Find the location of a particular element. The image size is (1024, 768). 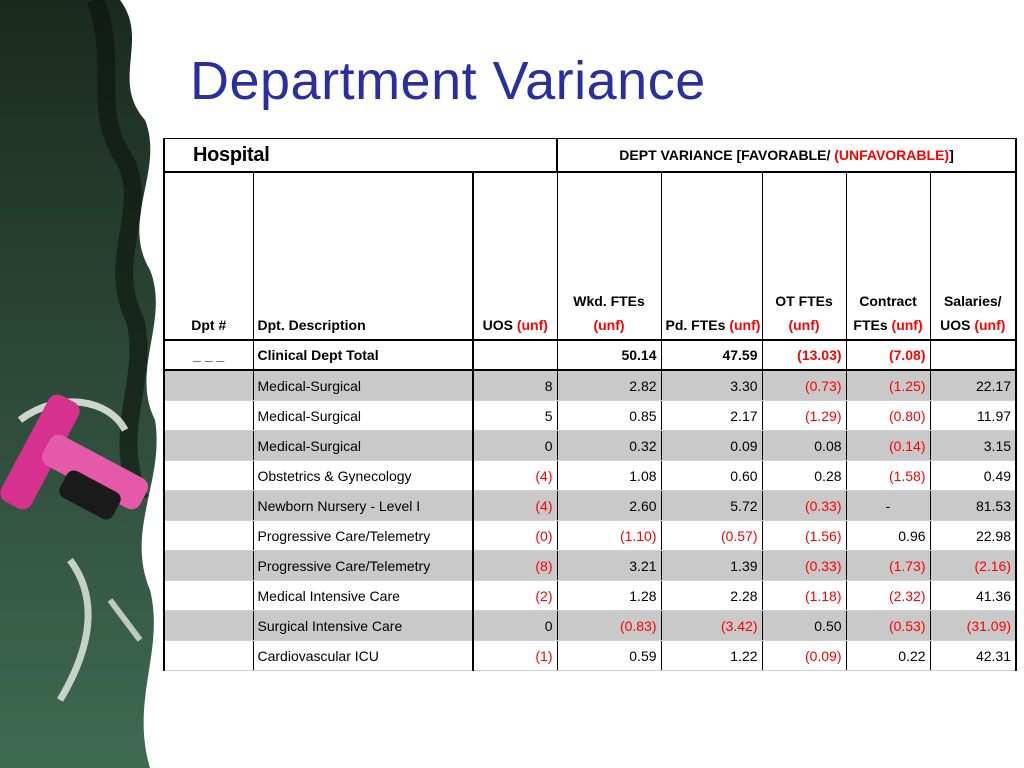

col-header-ot: OT FTEs (unf) is located at coordinates (804, 256).